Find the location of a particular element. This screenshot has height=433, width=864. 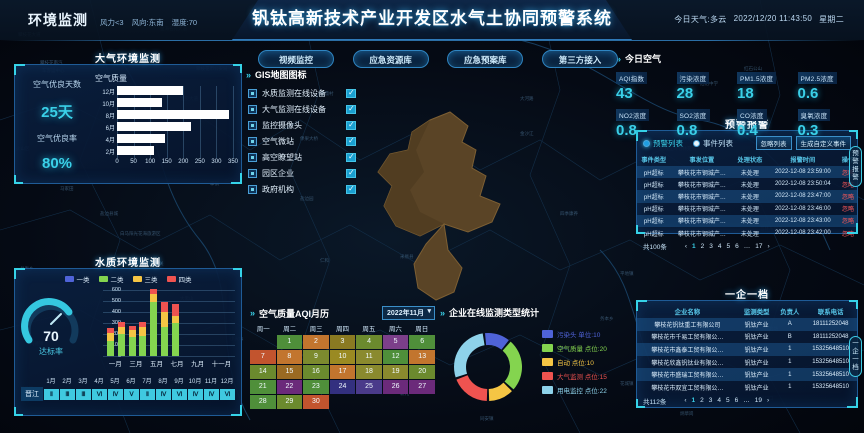

calendar-day-cell: 21 is located at coordinates (263, 387).